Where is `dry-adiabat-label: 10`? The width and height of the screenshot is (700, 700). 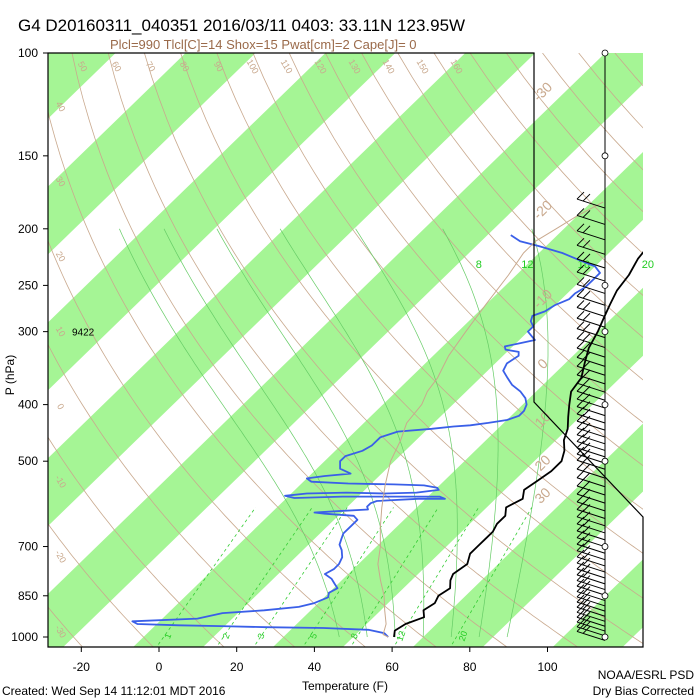 dry-adiabat-label: 10 is located at coordinates (61, 332).